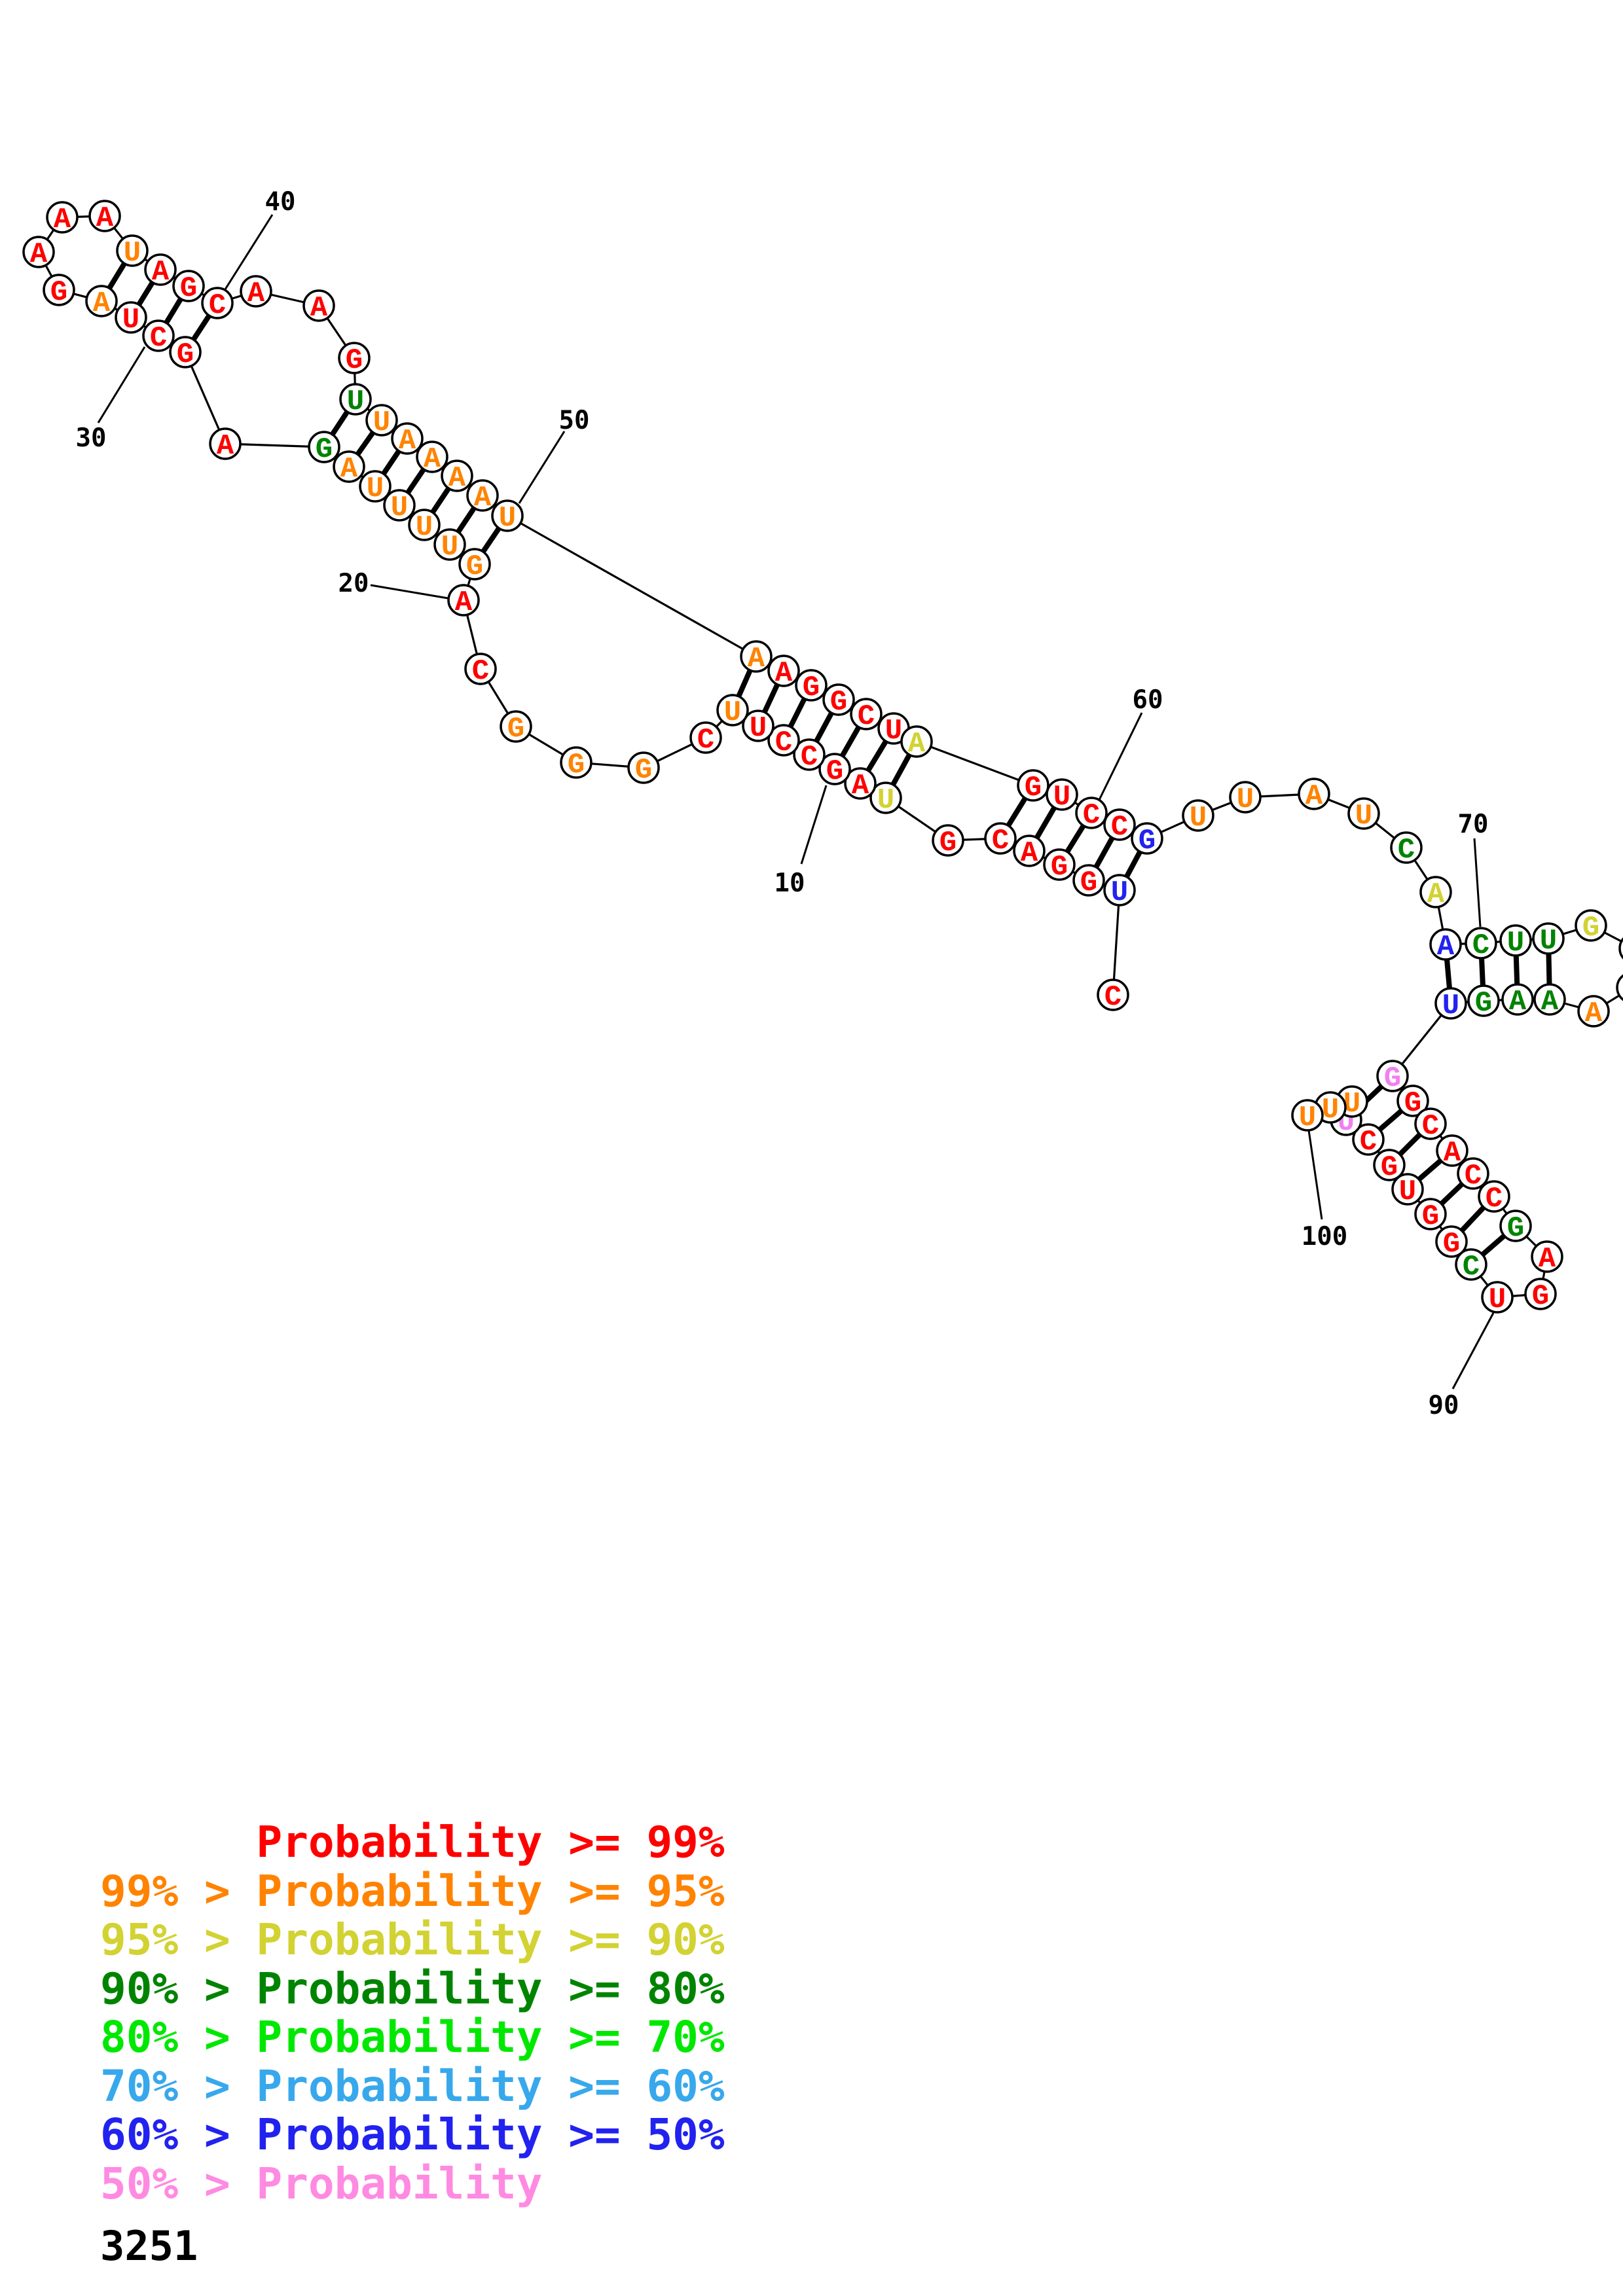  I want to click on position-label: 90, so click(1444, 1405).